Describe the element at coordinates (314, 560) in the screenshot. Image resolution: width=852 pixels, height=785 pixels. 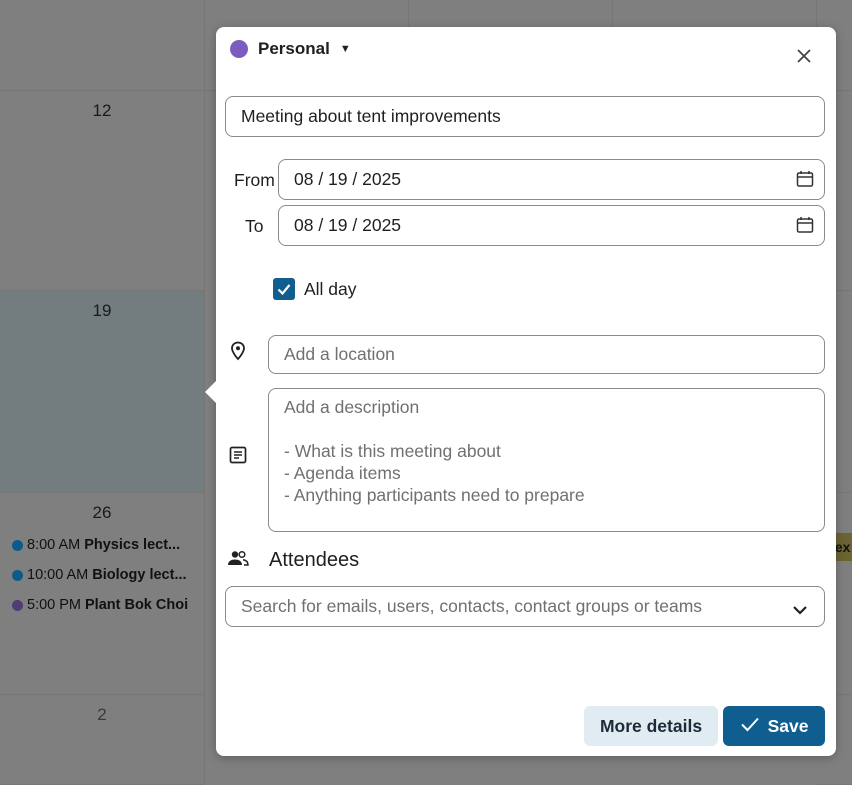
I see `attendees-label: Attendees` at that location.